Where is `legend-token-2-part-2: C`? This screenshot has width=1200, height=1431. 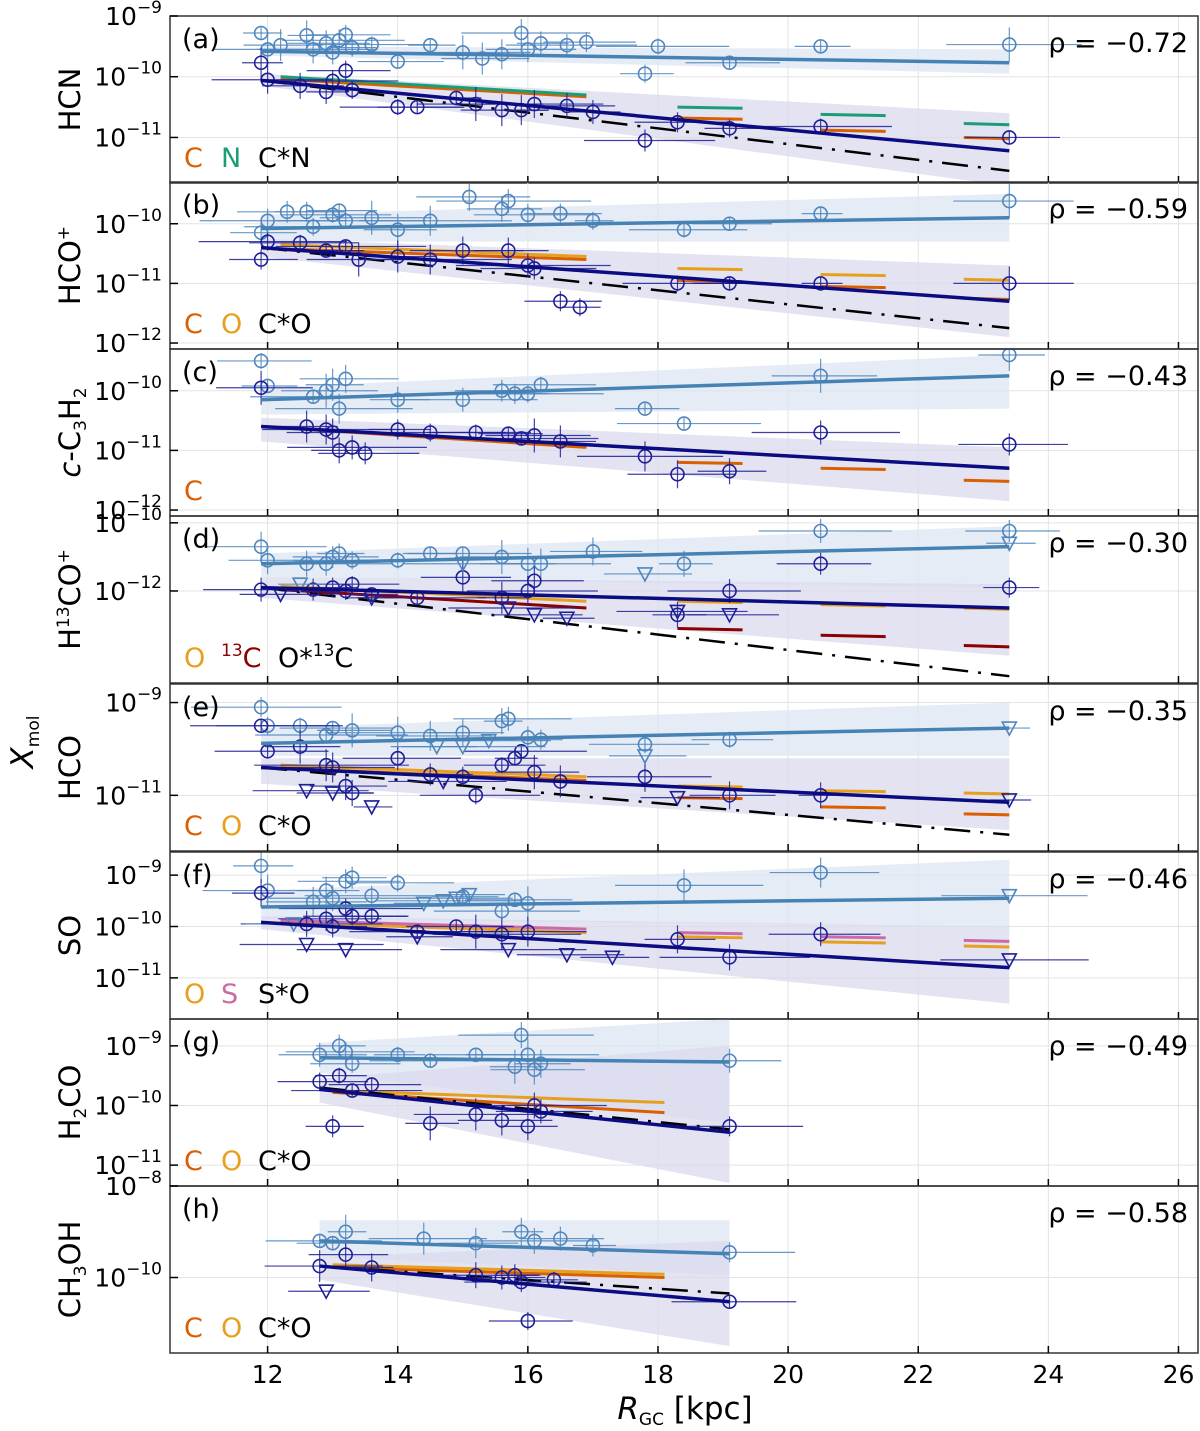
legend-token-2-part-2: C is located at coordinates (343, 658).